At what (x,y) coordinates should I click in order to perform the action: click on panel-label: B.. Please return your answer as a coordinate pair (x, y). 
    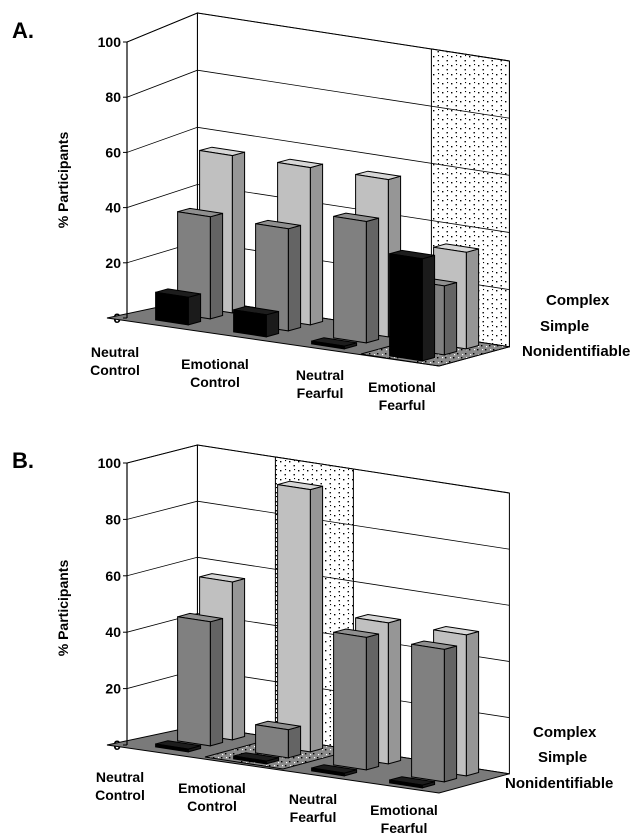
    Looking at the image, I should click on (23, 460).